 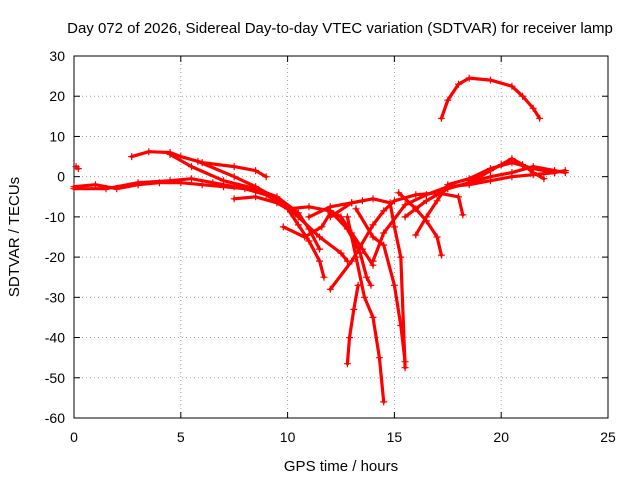 I want to click on x-tick-label: 10, so click(x=288, y=437).